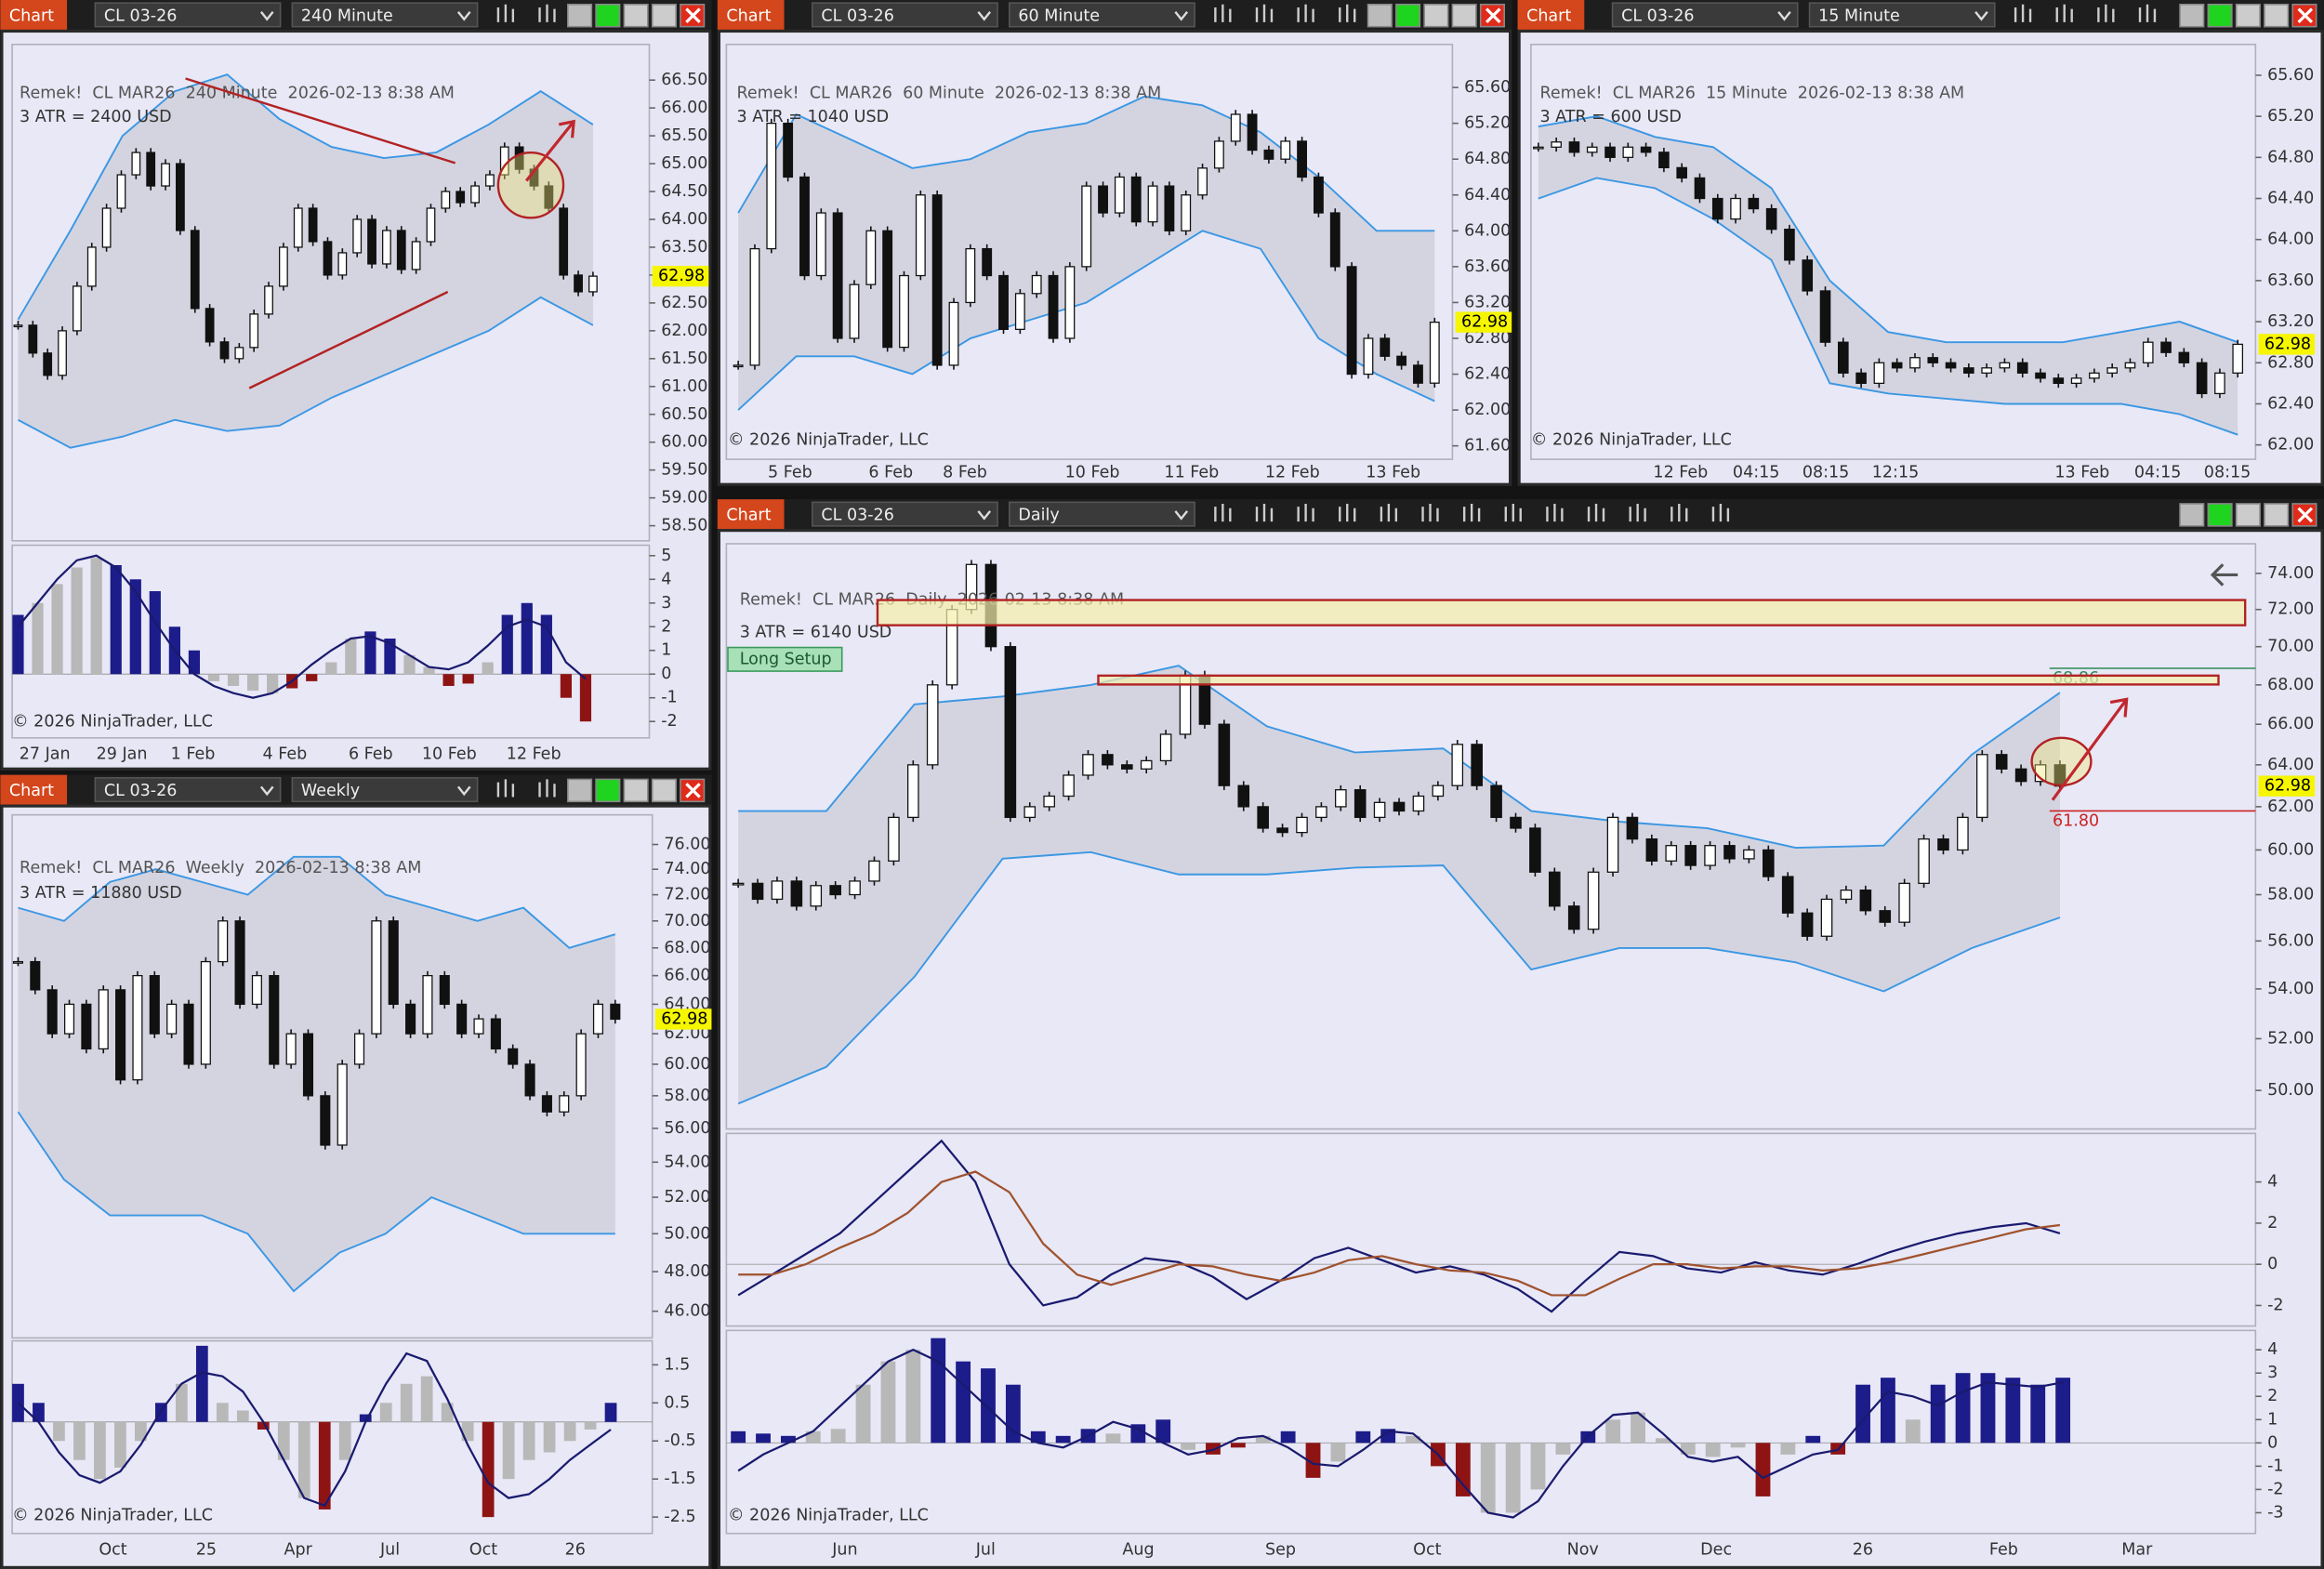  I want to click on y-tick-label: 63.20, so click(1487, 302).